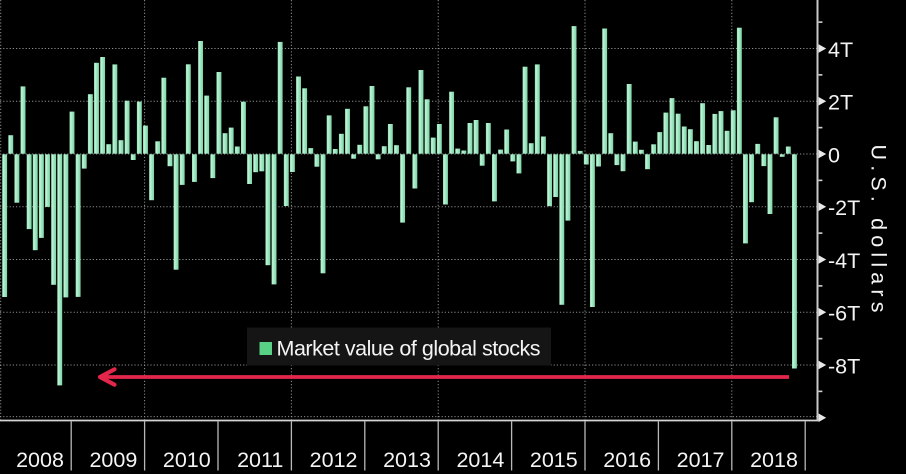  Describe the element at coordinates (844, 366) in the screenshot. I see `svg-text: -8T` at that location.